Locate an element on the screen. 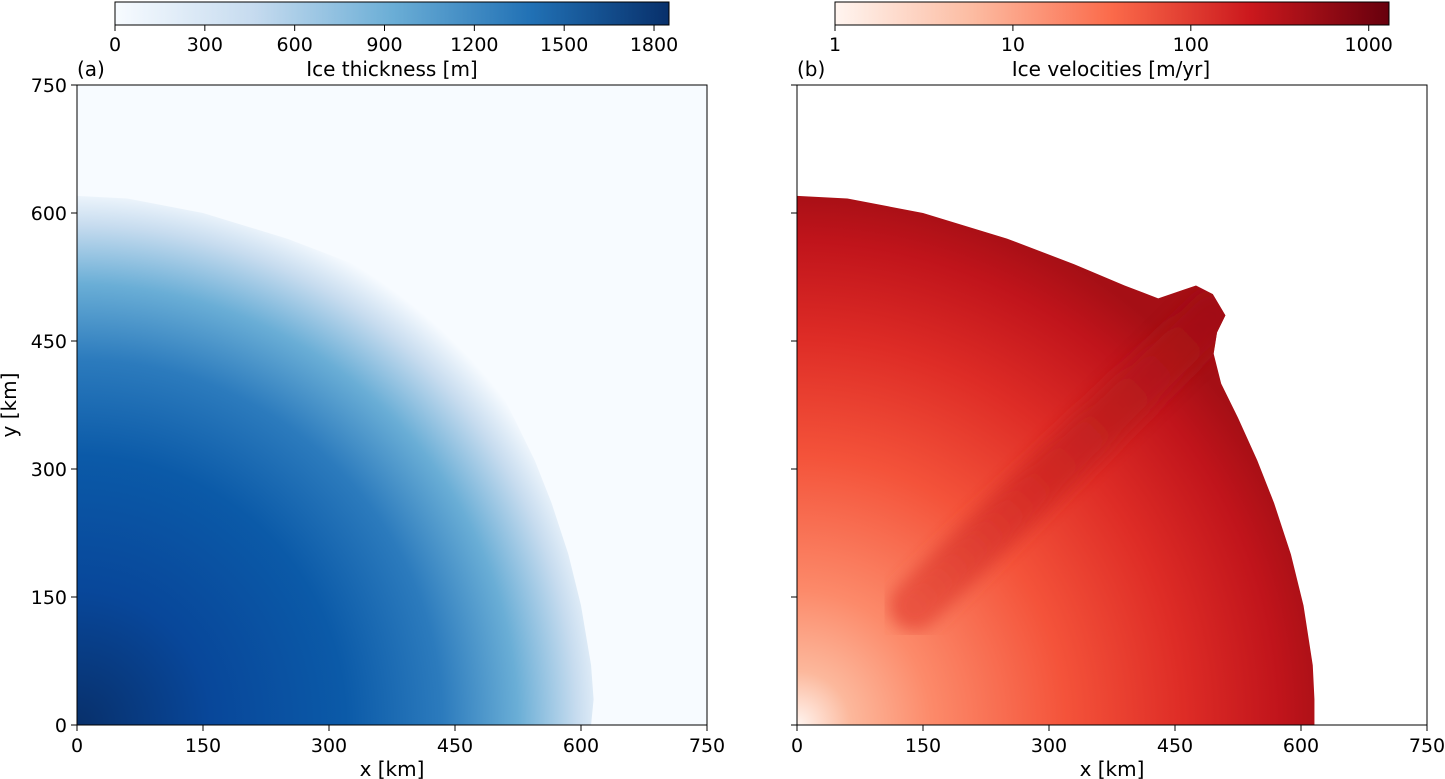  colorbar-velocity-tick-label: 10 is located at coordinates (1013, 45).